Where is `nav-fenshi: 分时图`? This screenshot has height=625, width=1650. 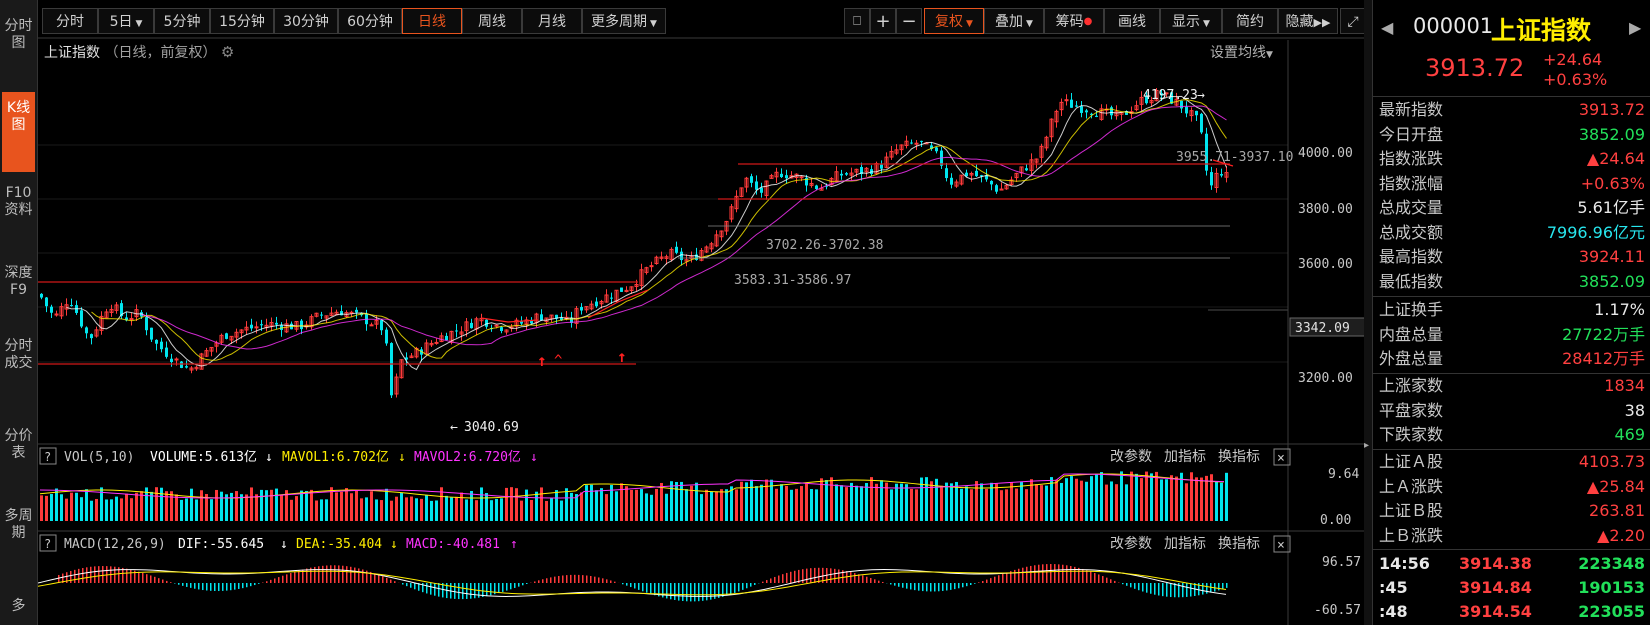 nav-fenshi: 分时图 is located at coordinates (18, 34).